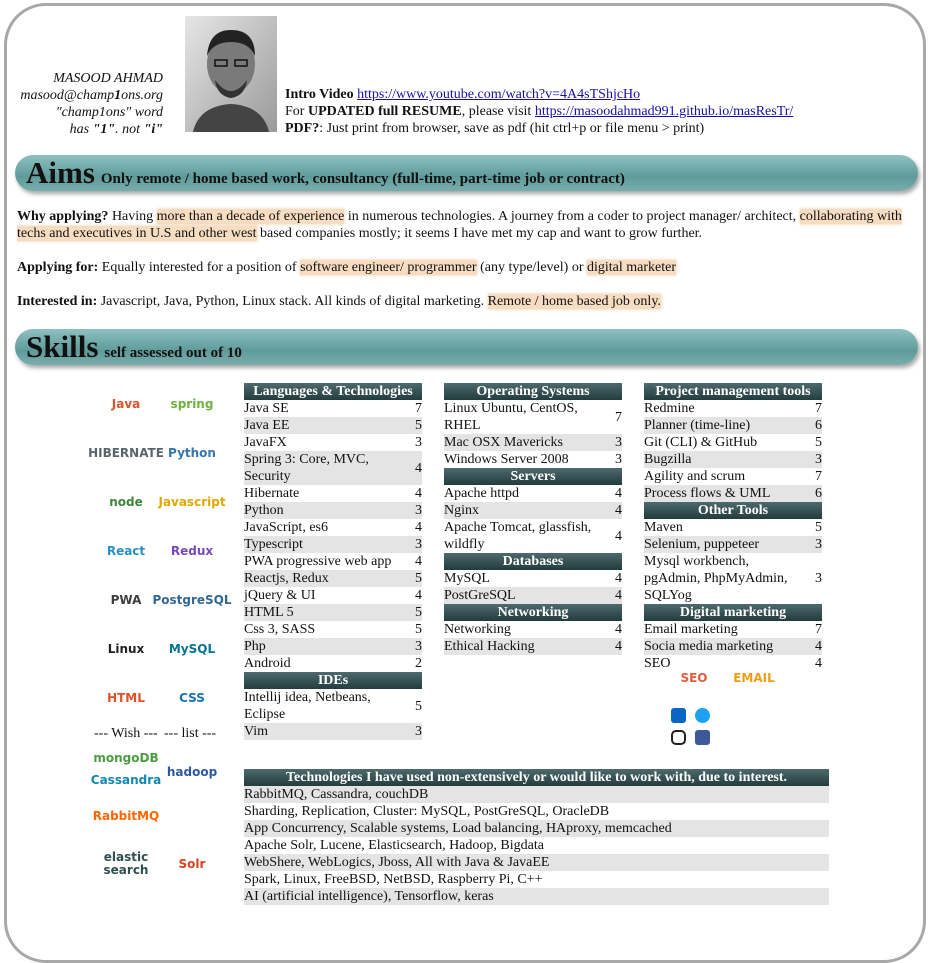  I want to click on skill-name: Typescript, so click(273, 544).